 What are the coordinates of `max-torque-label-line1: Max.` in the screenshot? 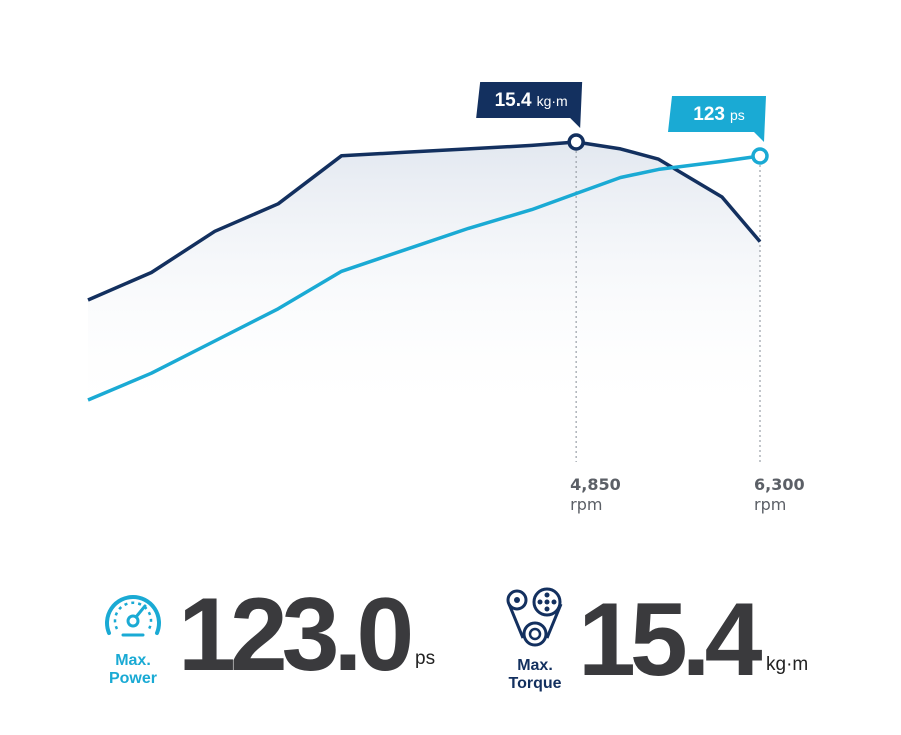 It's located at (535, 665).